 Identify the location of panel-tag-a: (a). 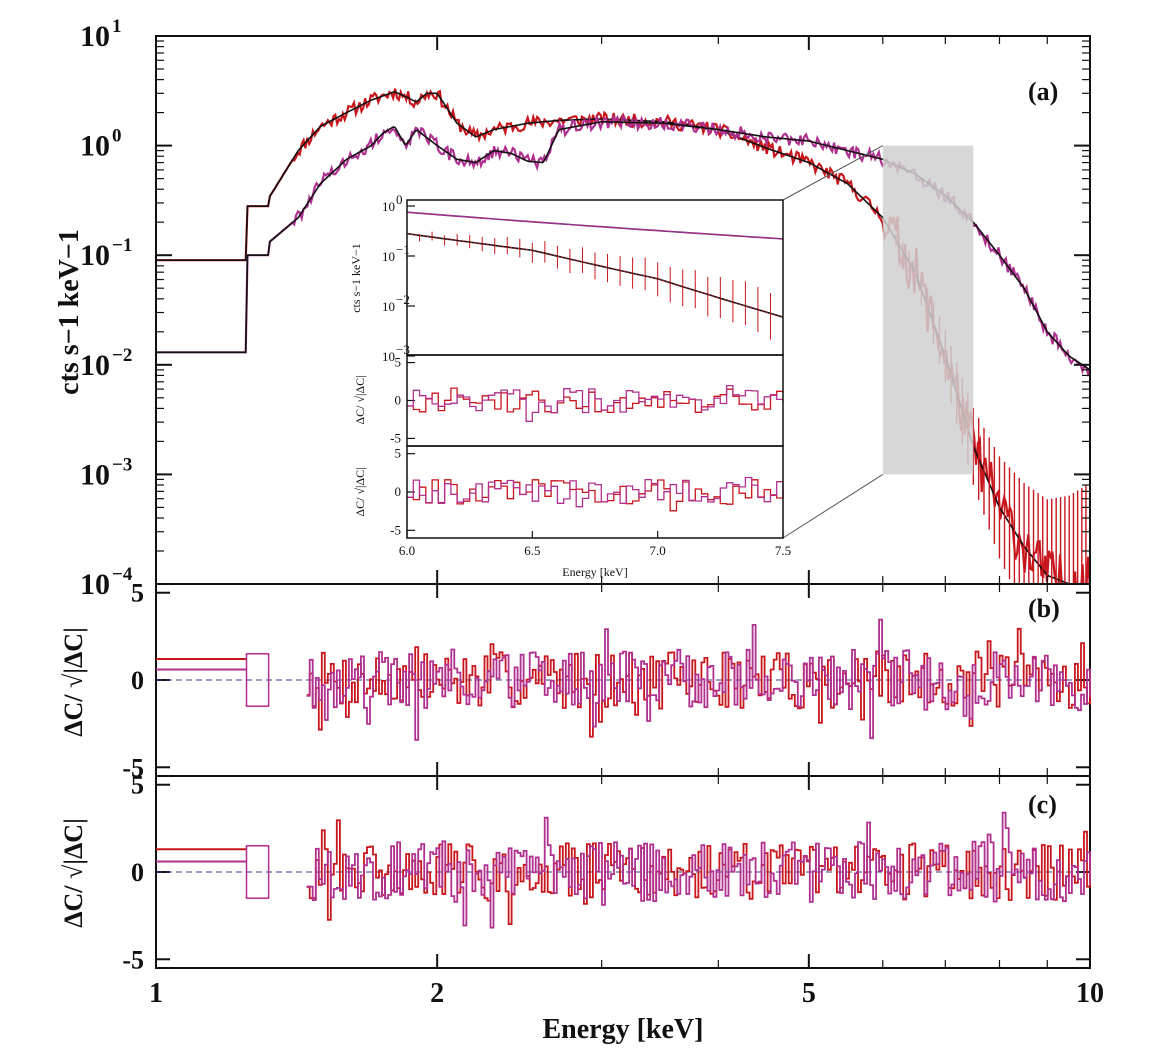
(1043, 91).